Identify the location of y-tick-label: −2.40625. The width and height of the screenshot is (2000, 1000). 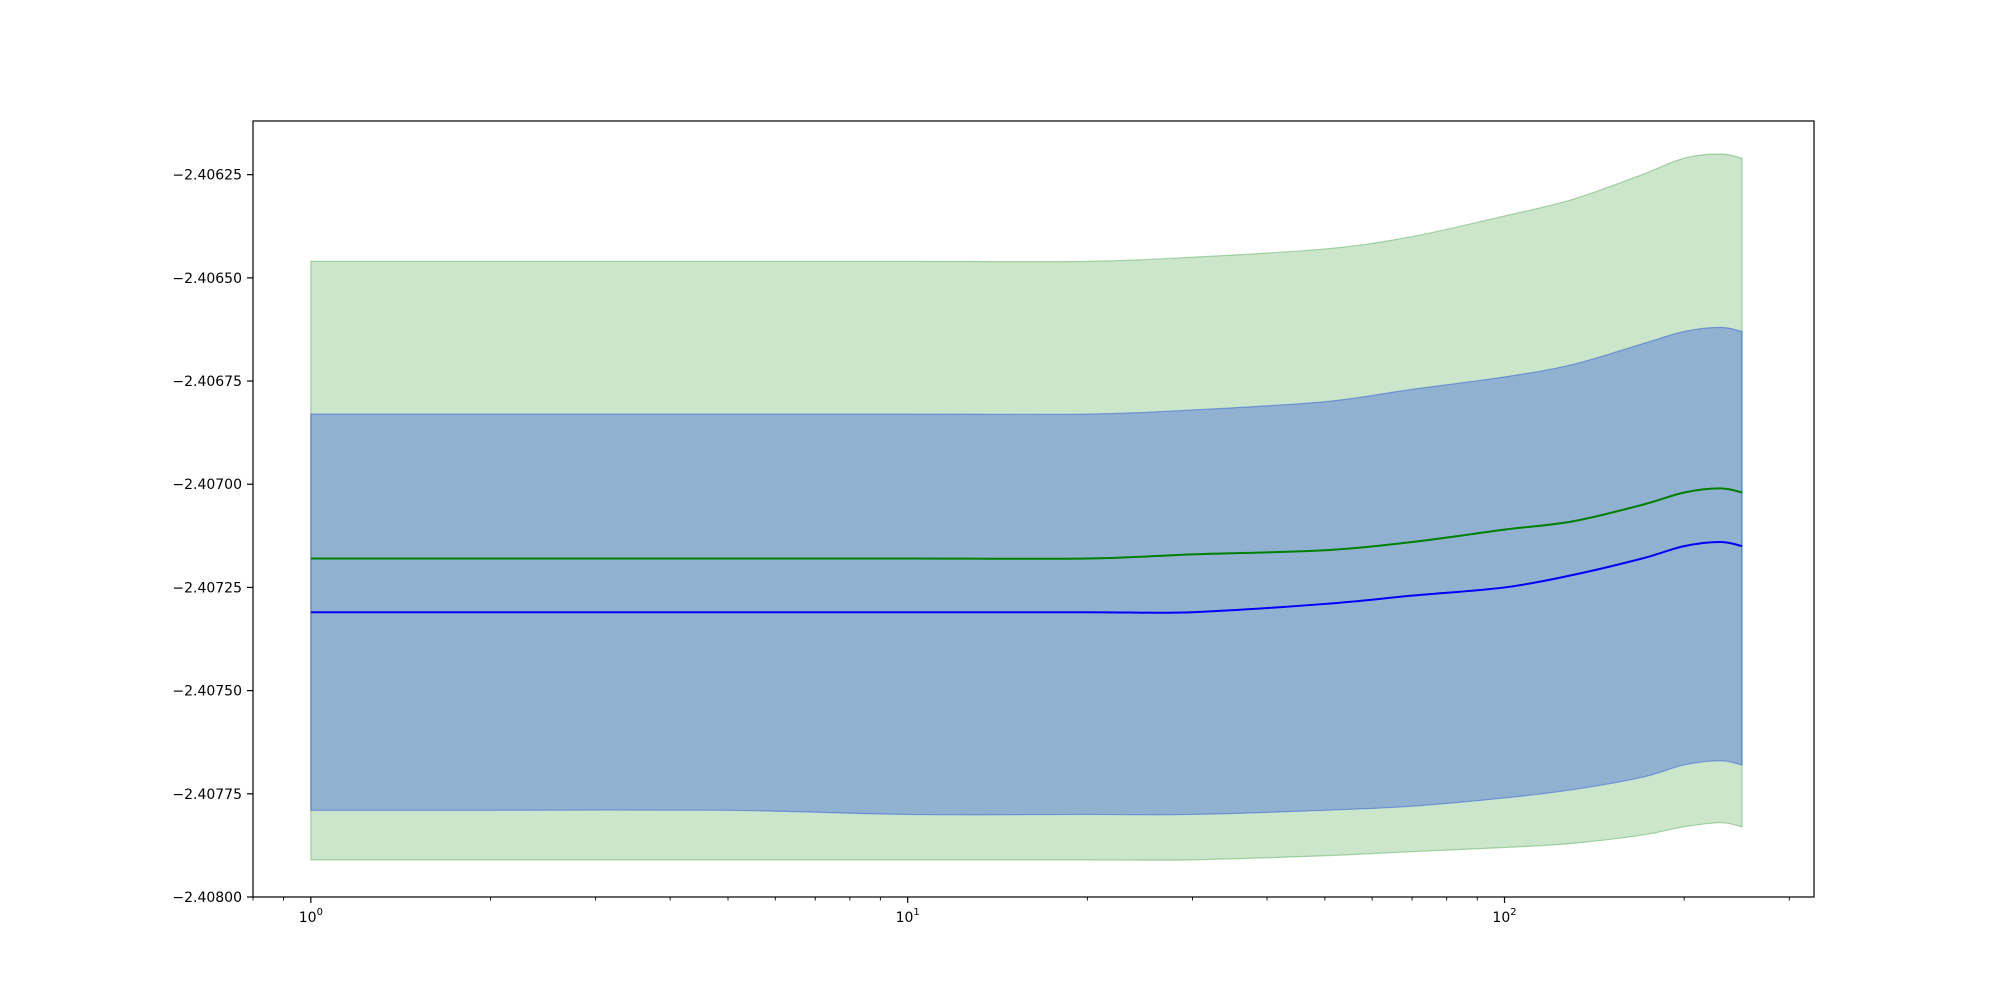
(207, 176).